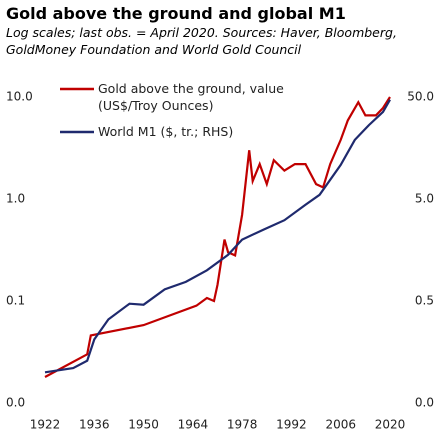  I want to click on x-tick-label: 1936, so click(94, 425).